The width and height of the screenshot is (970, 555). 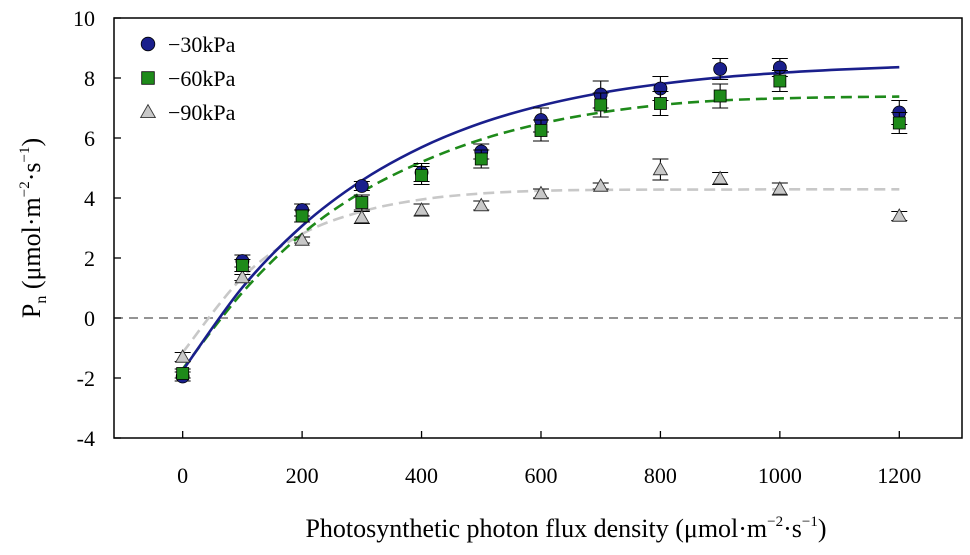 What do you see at coordinates (89, 138) in the screenshot?
I see `y-tick-label: 6` at bounding box center [89, 138].